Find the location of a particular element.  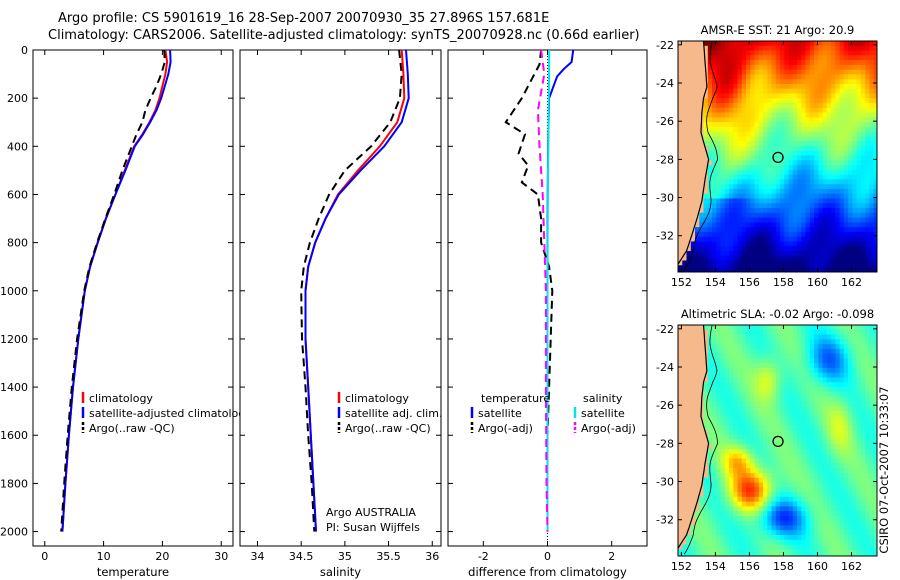

x-tick-label: 162 is located at coordinates (851, 282).